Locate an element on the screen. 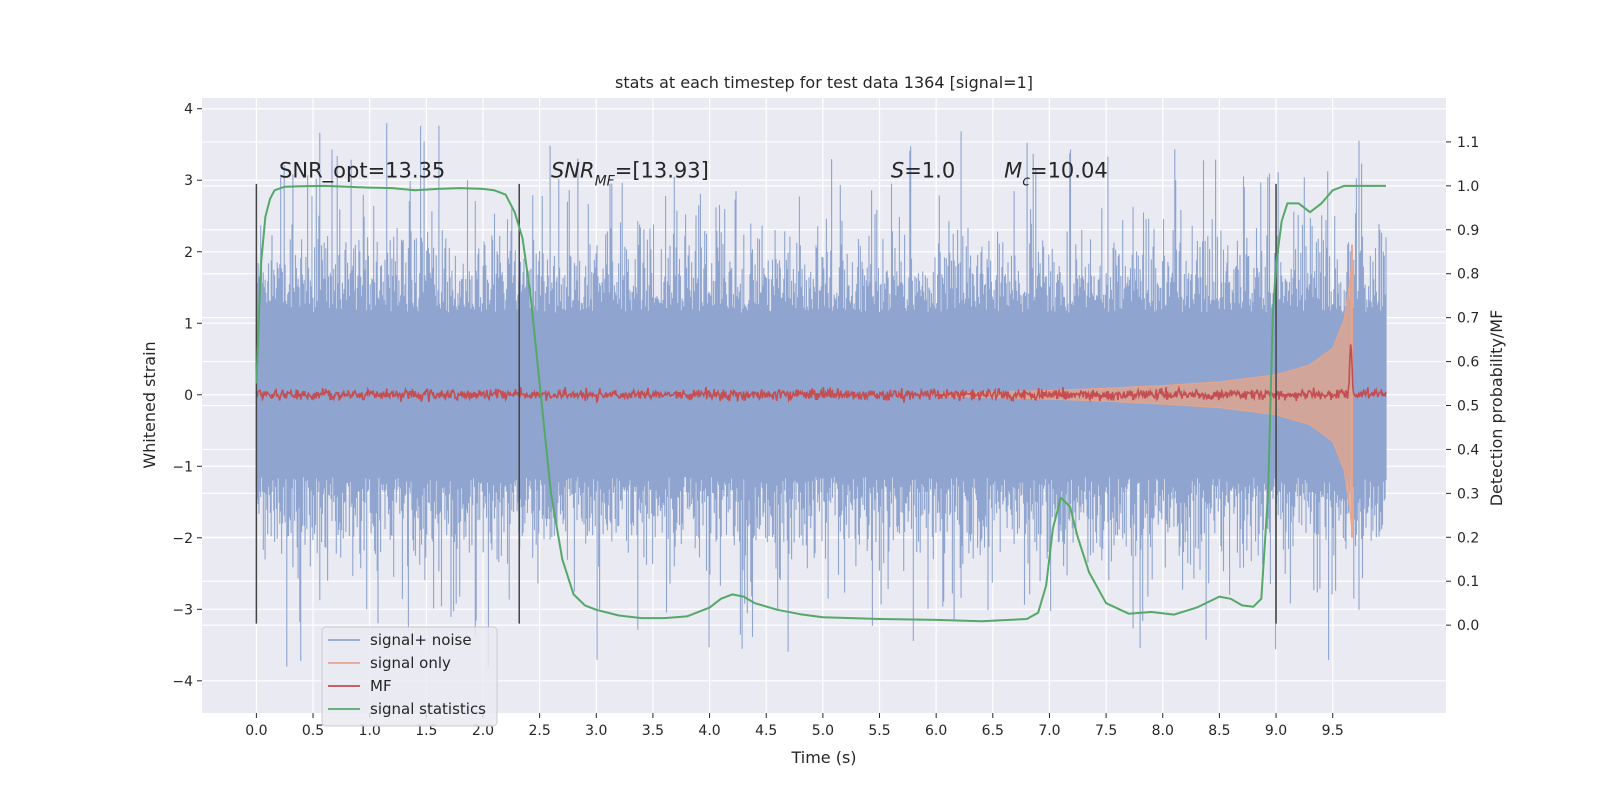 This screenshot has height=800, width=1600. y-tick-label-right: 0.6 is located at coordinates (1468, 363).